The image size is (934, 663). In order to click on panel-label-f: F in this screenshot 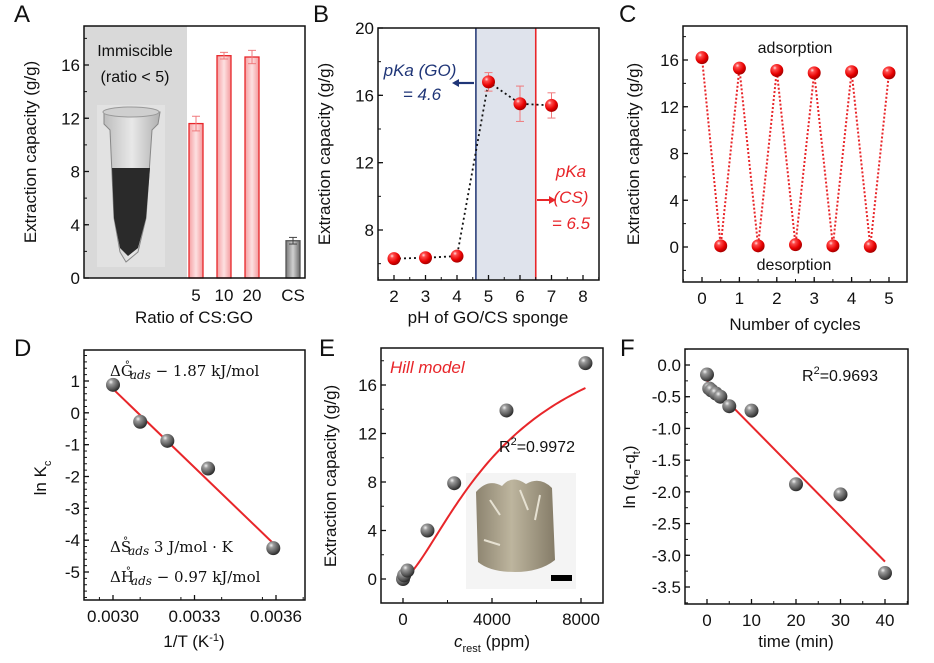, I will do `click(627, 348)`.